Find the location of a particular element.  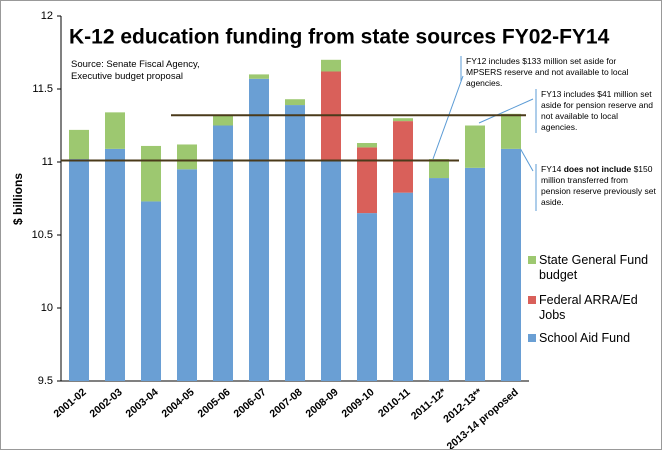

x-tick-label: 2006-07 is located at coordinates (249, 403).